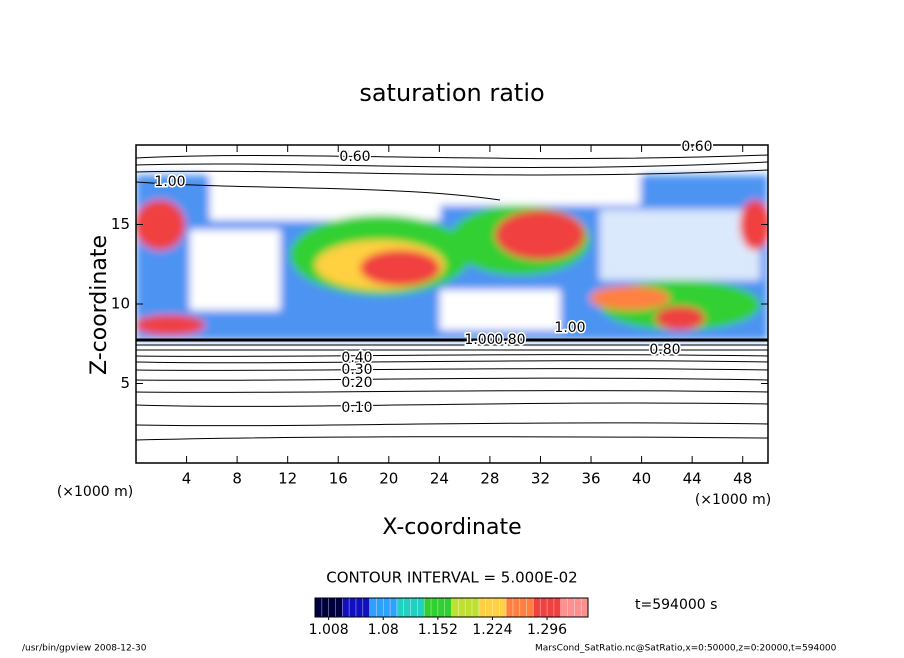 This screenshot has width=904, height=658. I want to click on x-tick-label: 36, so click(590, 479).